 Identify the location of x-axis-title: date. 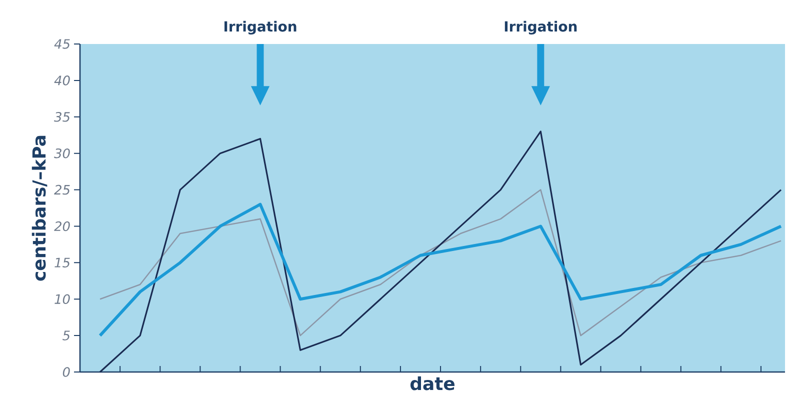
(432, 383).